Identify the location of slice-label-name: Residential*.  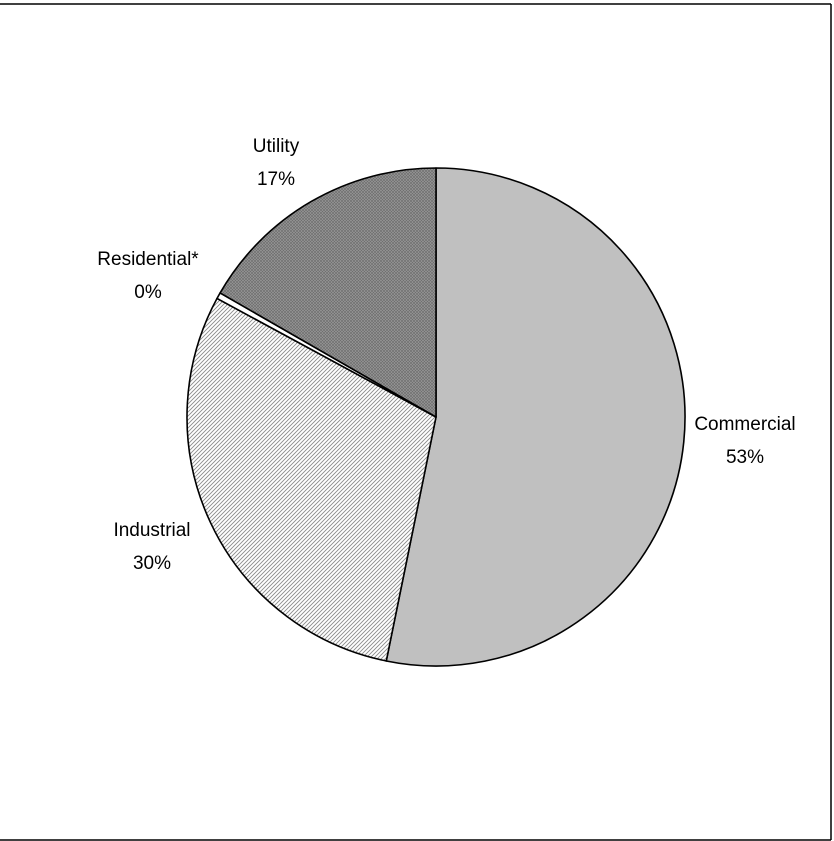
(148, 259).